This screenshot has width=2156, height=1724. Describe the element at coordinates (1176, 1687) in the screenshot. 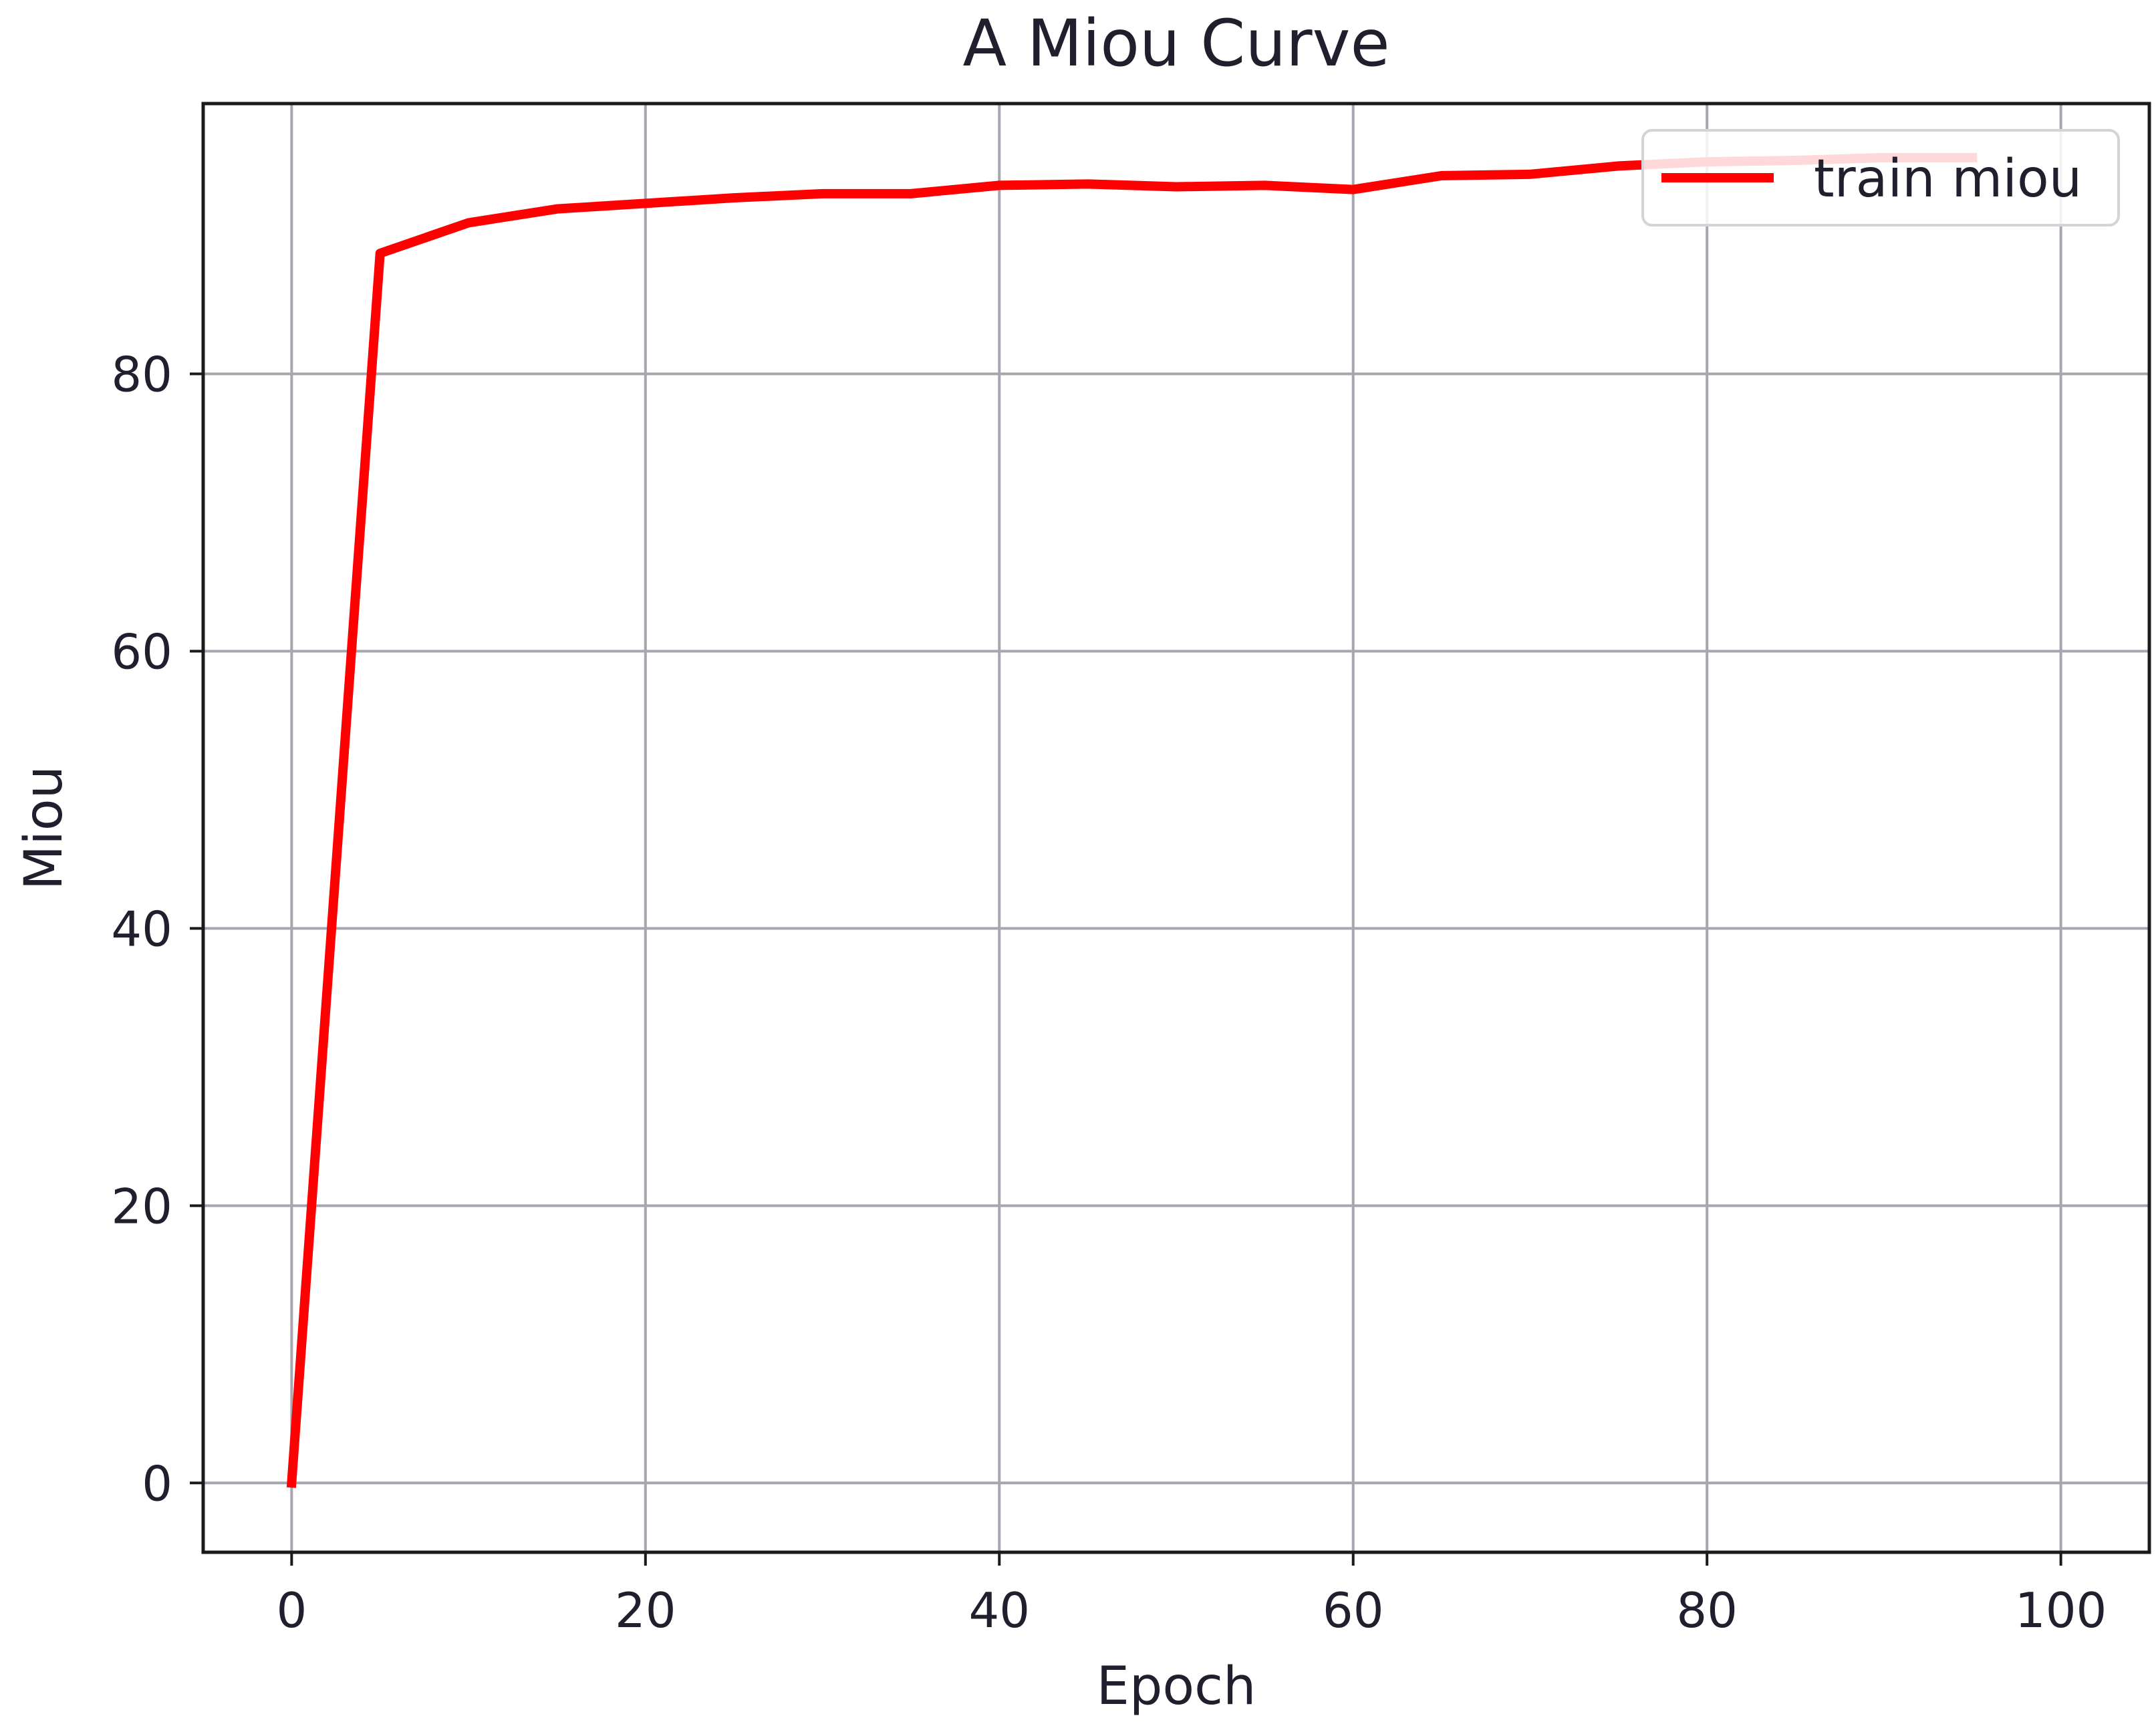

I see `x-axis-label: Epoch` at that location.